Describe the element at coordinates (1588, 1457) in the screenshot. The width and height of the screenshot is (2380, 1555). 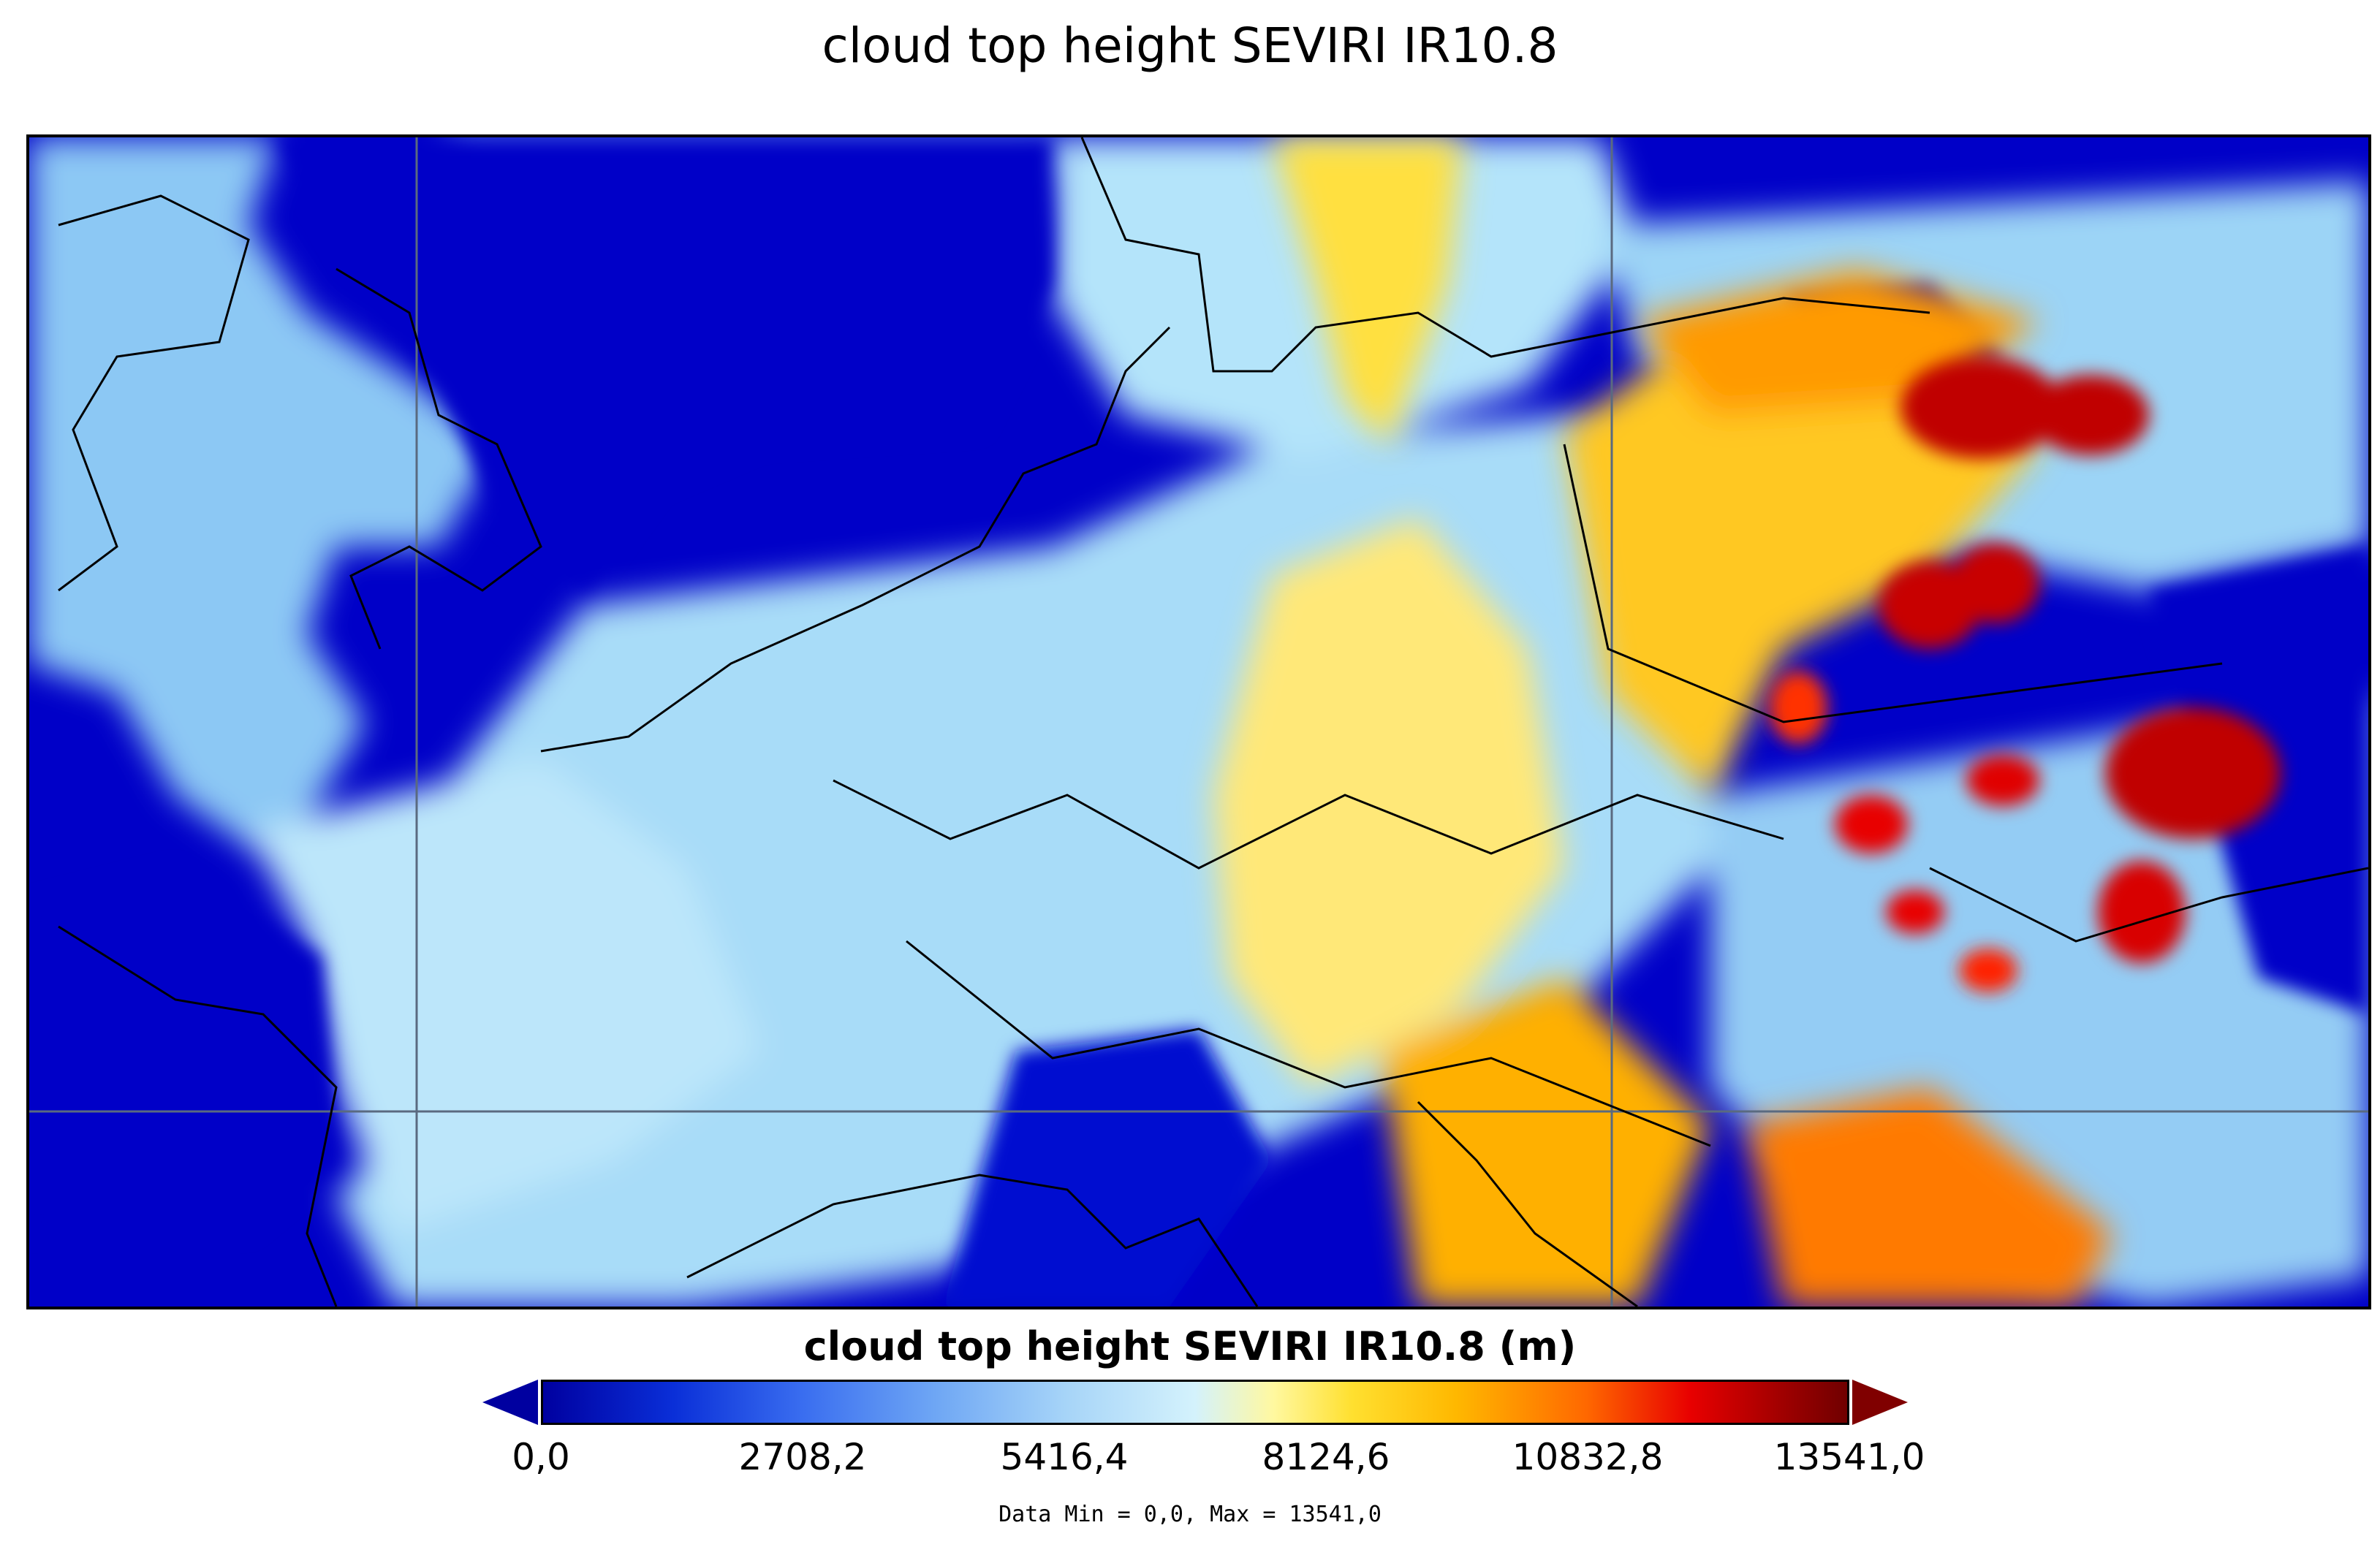
I see `colorbar-tick-label: 10832,8` at that location.